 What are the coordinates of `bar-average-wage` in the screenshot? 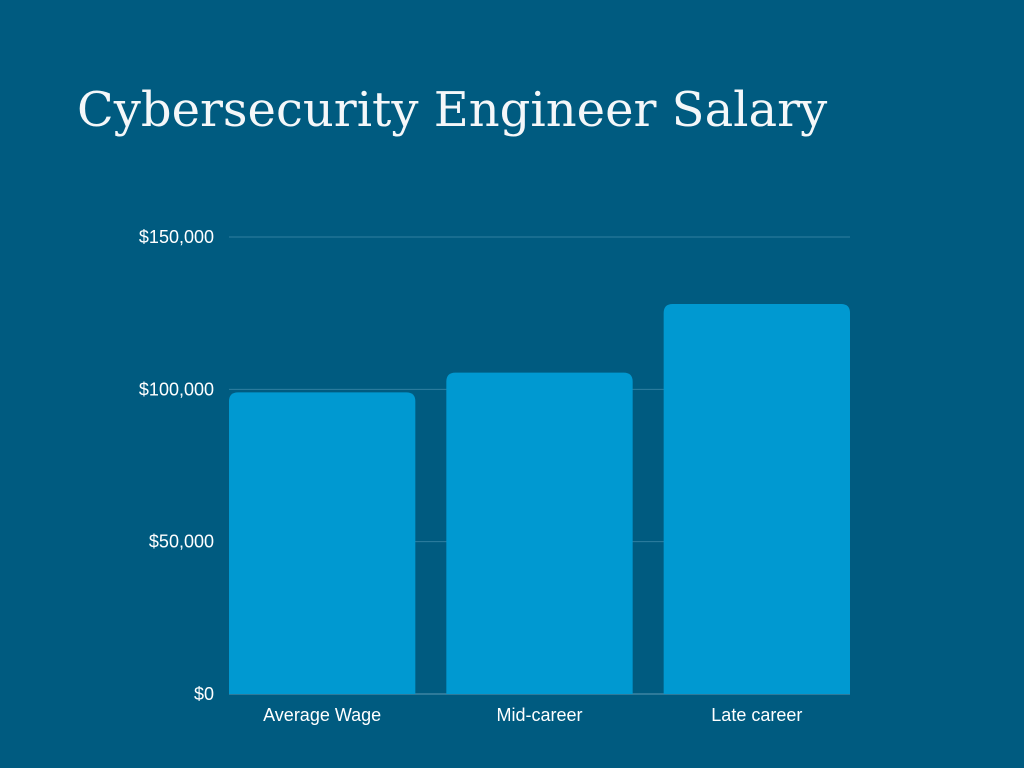 It's located at (322, 543).